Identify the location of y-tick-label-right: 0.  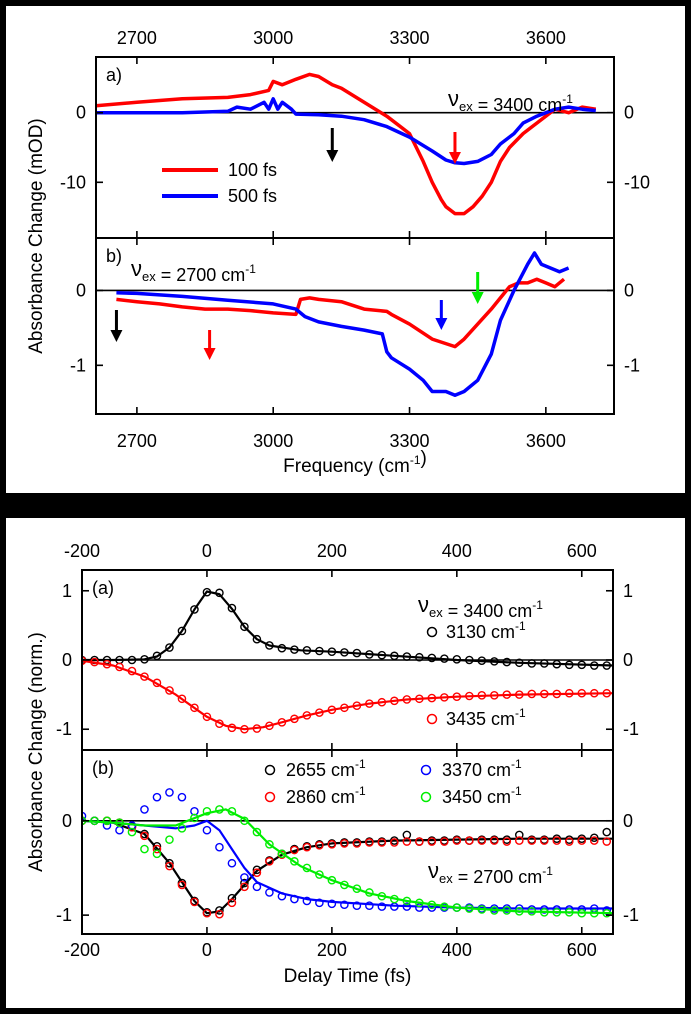
(629, 113).